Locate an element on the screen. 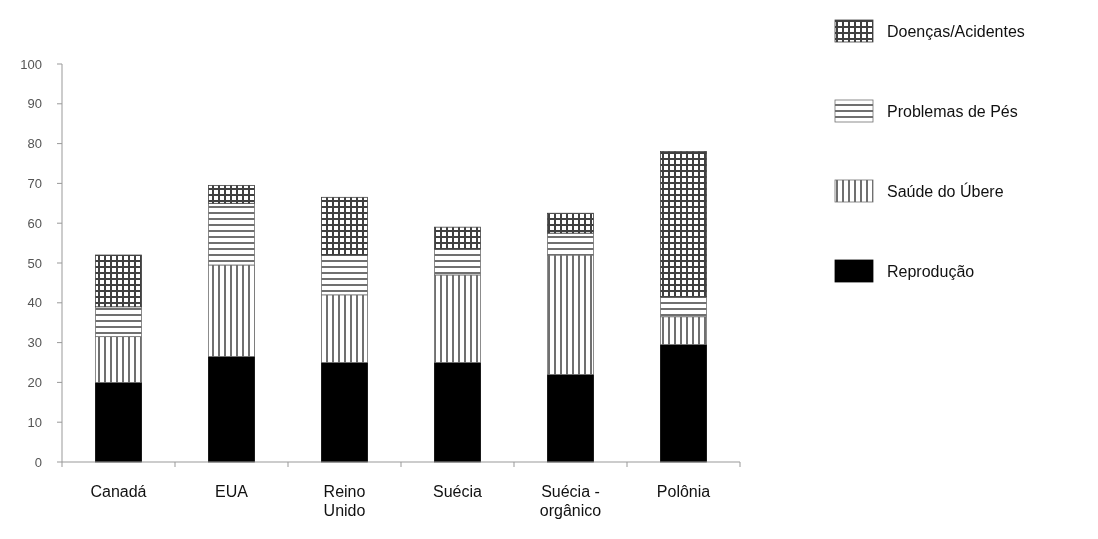  x-tick-label: Polônia is located at coordinates (683, 491).